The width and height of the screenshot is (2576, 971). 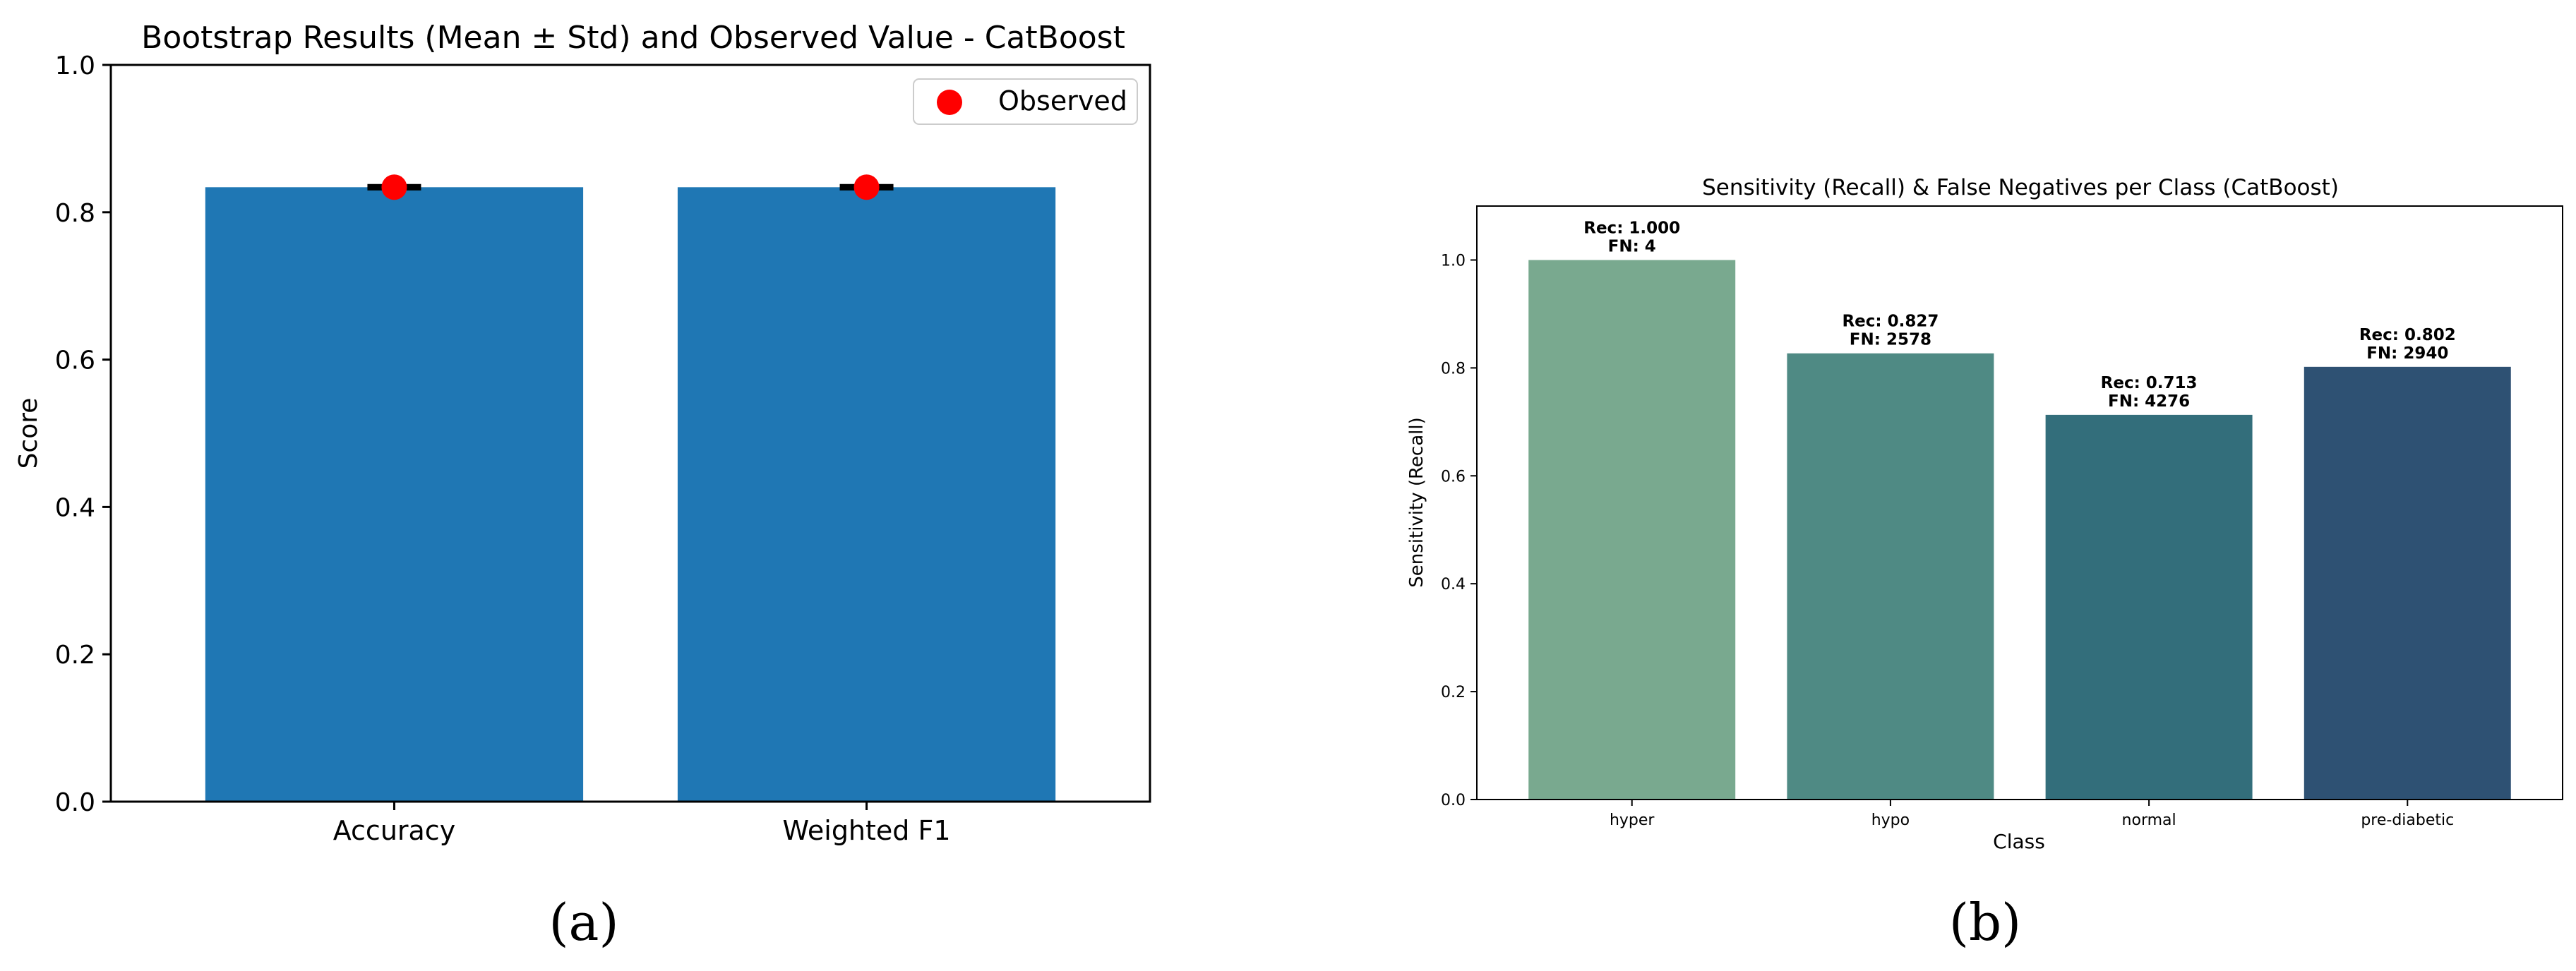 I want to click on data-label-recall: Rec: 0.827, so click(x=1890, y=322).